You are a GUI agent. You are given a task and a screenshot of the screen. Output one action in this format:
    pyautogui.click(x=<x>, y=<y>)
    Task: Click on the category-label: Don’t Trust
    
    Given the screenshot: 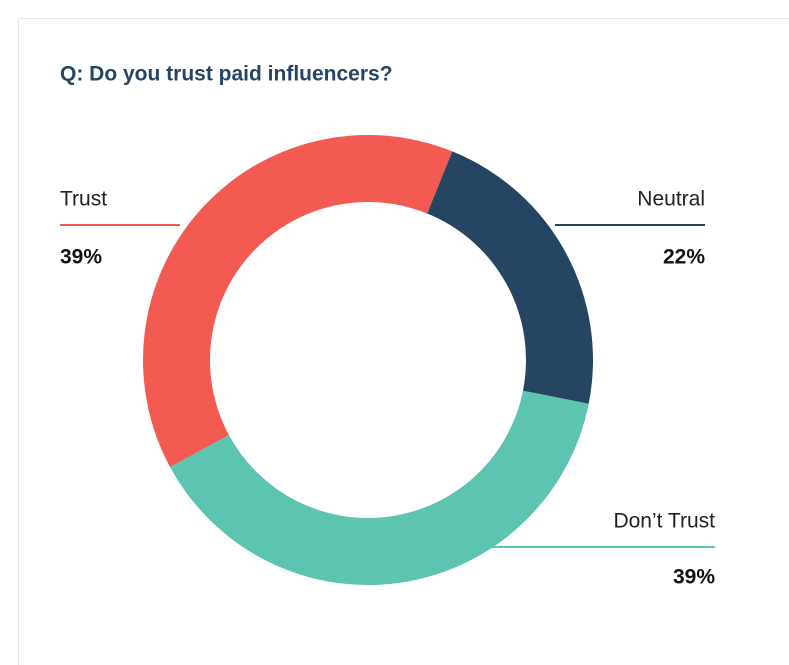 What is the action you would take?
    pyautogui.click(x=664, y=521)
    